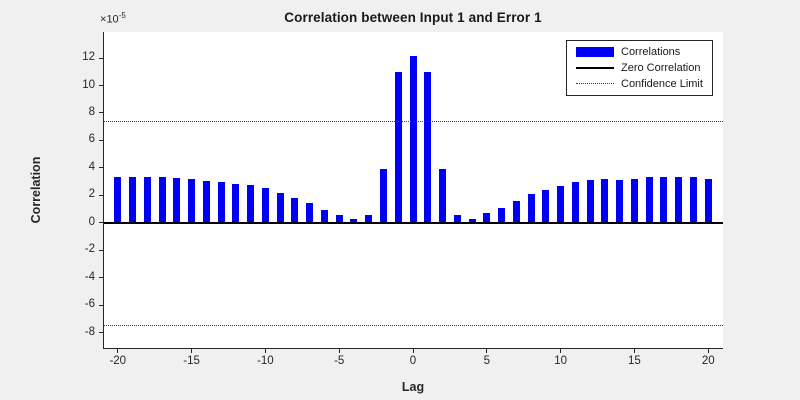 This screenshot has height=400, width=800. Describe the element at coordinates (133, 199) in the screenshot. I see `correlation-bar-lag--19` at that location.